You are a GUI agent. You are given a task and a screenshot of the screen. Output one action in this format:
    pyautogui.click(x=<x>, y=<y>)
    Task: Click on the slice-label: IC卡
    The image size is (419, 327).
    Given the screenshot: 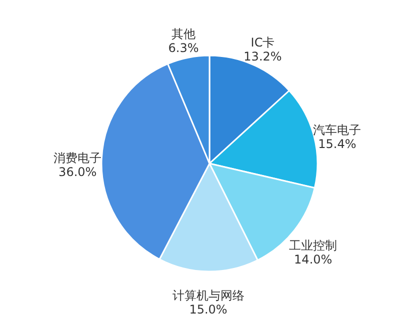 What is the action you would take?
    pyautogui.click(x=262, y=43)
    